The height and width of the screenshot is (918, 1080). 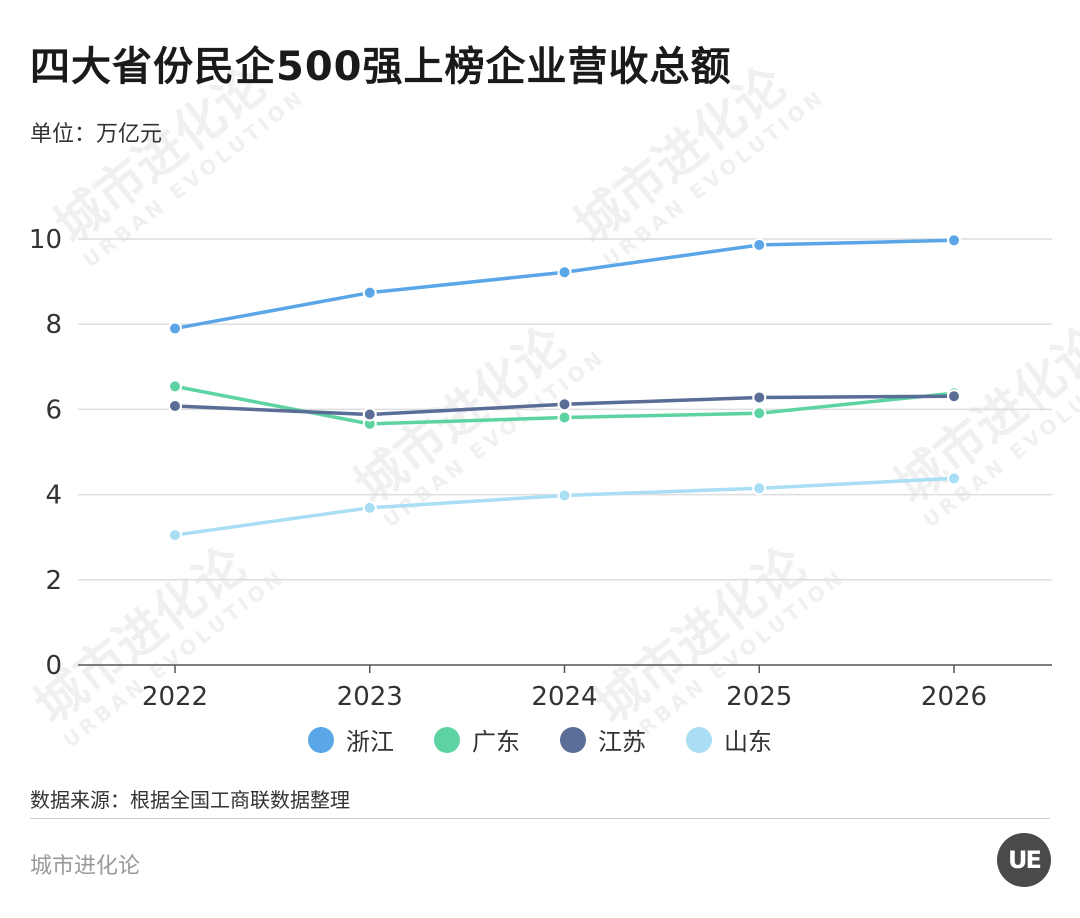 I want to click on unit-label: 单位：万亿元, so click(x=96, y=134).